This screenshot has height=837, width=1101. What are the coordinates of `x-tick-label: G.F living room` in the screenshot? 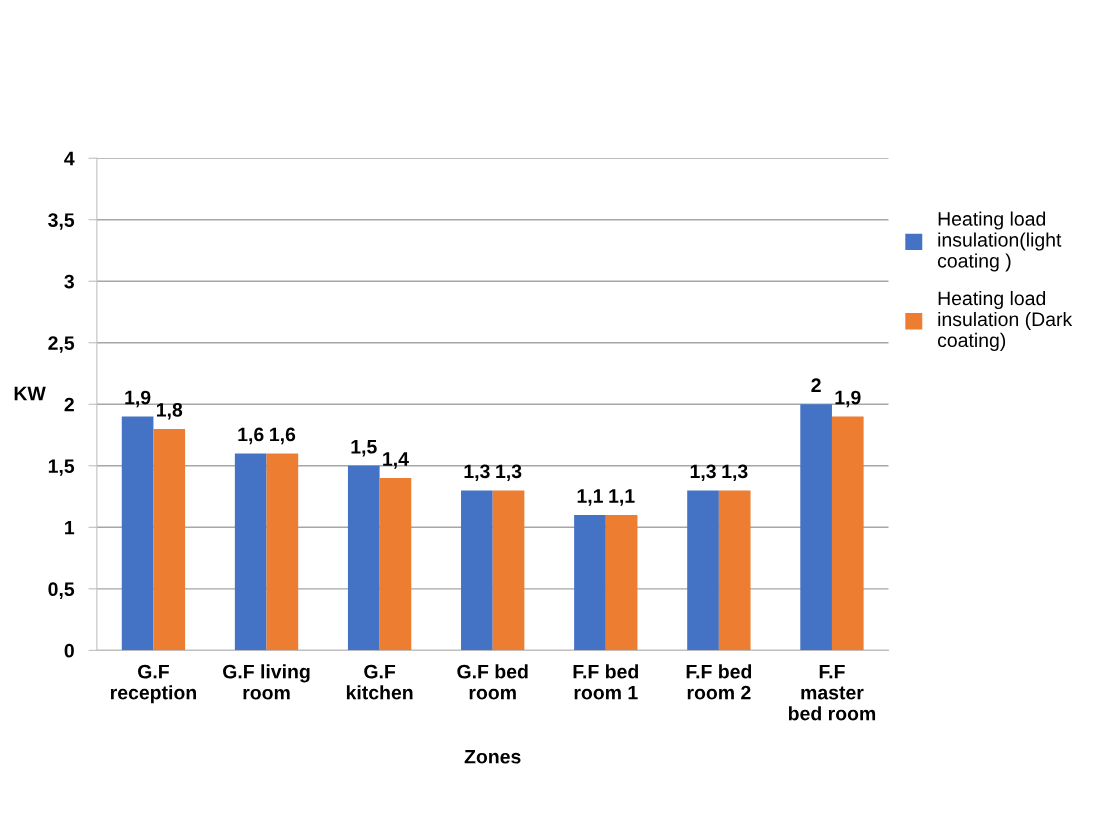 It's located at (266, 682).